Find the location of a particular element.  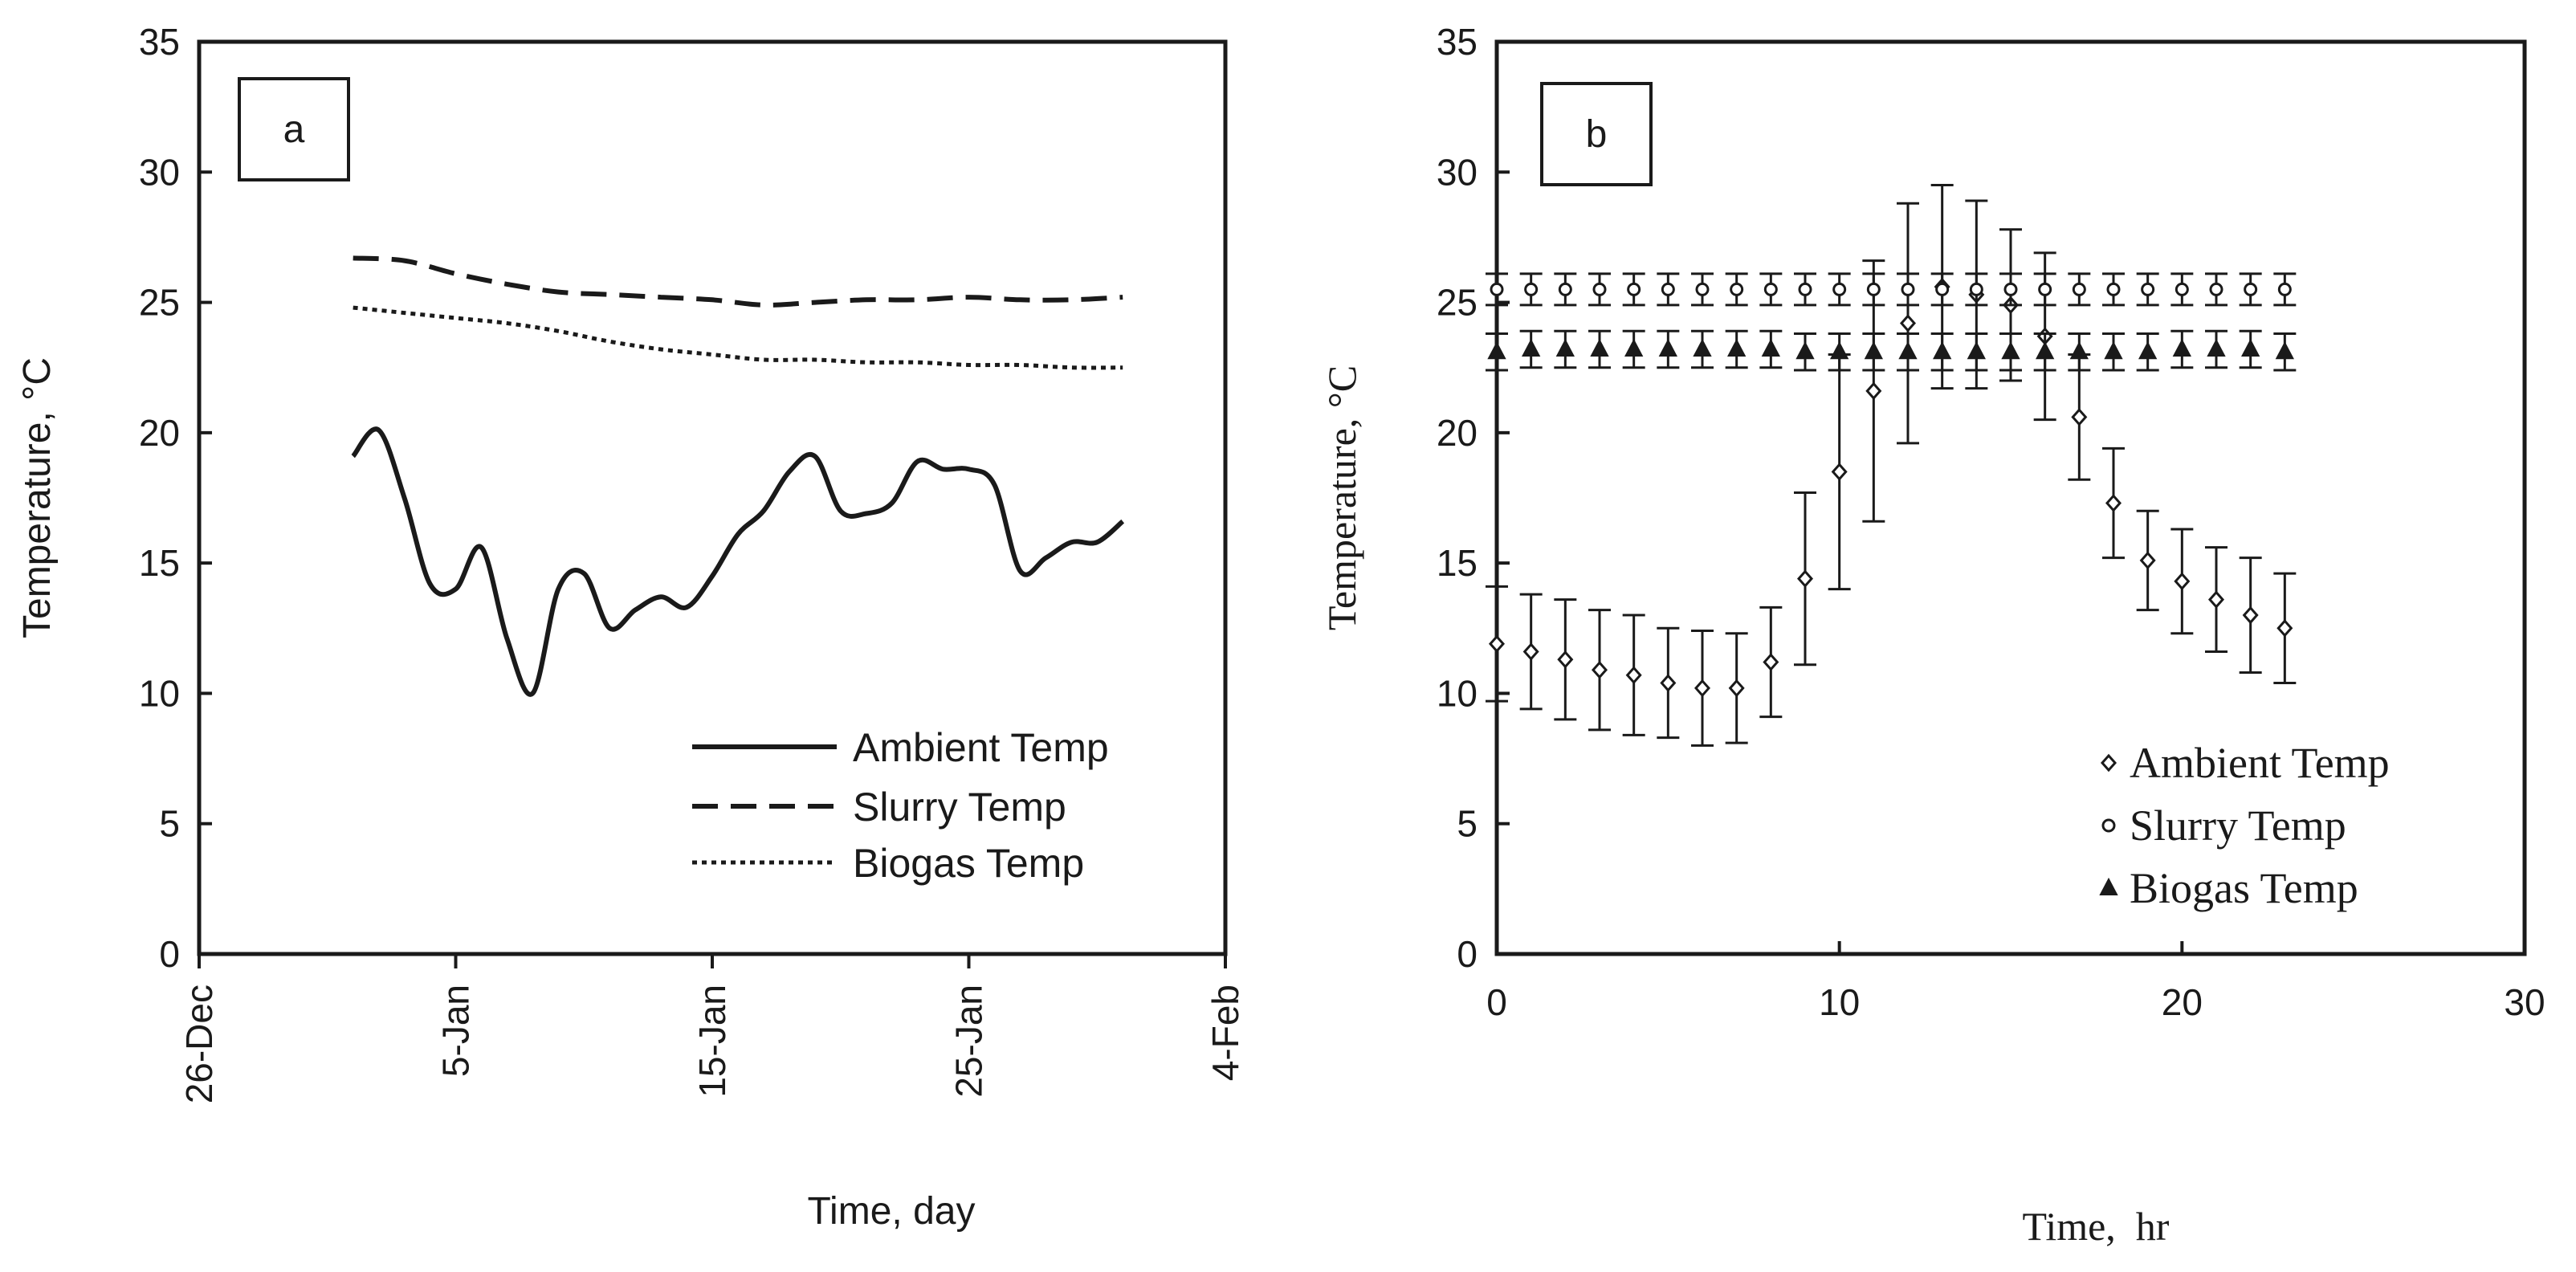

series-slurry-temp is located at coordinates (1892, 289).